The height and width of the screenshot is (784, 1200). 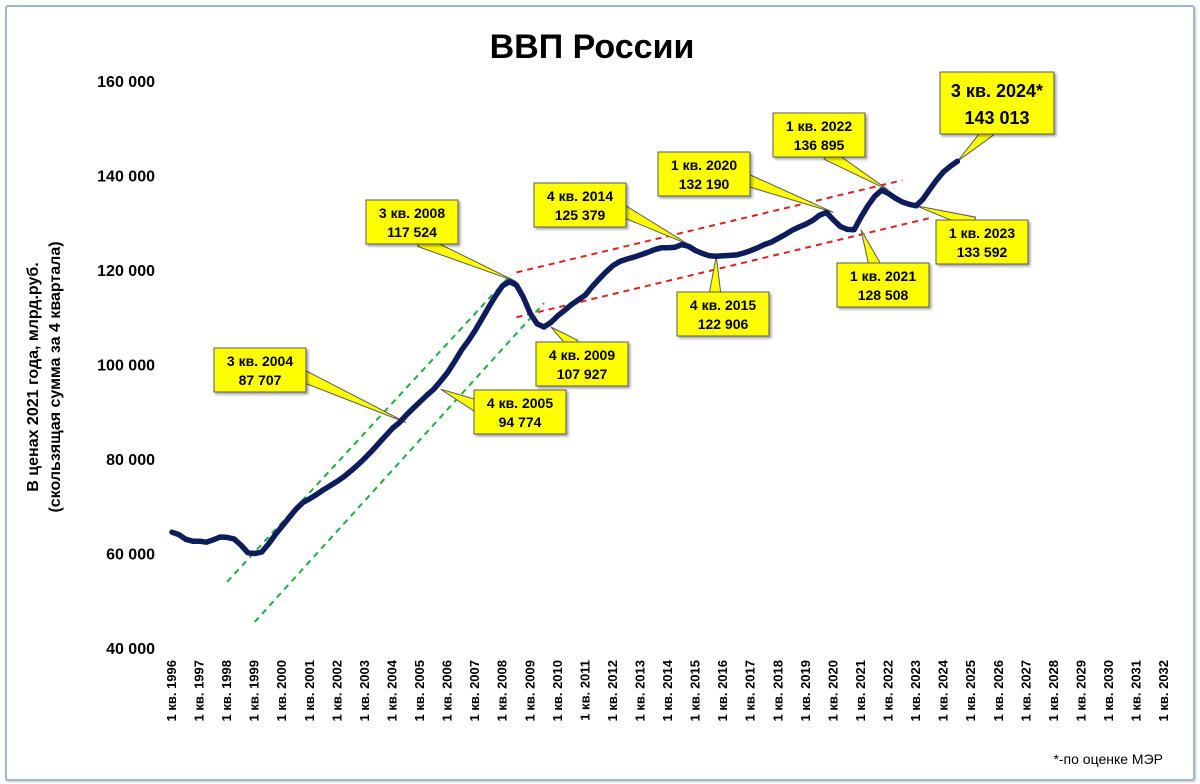 I want to click on y-tick-label: 100 000, so click(x=126, y=366).